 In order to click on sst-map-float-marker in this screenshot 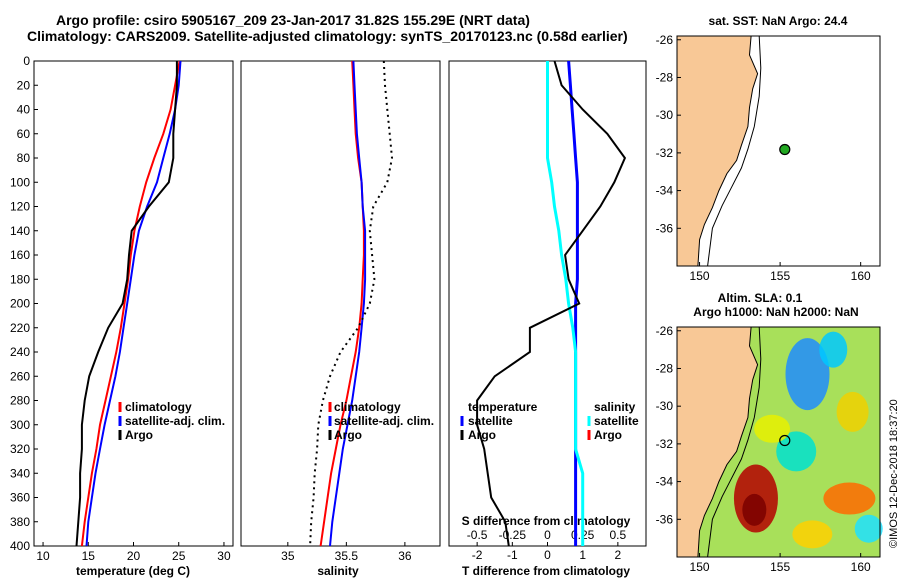, I will do `click(785, 149)`.